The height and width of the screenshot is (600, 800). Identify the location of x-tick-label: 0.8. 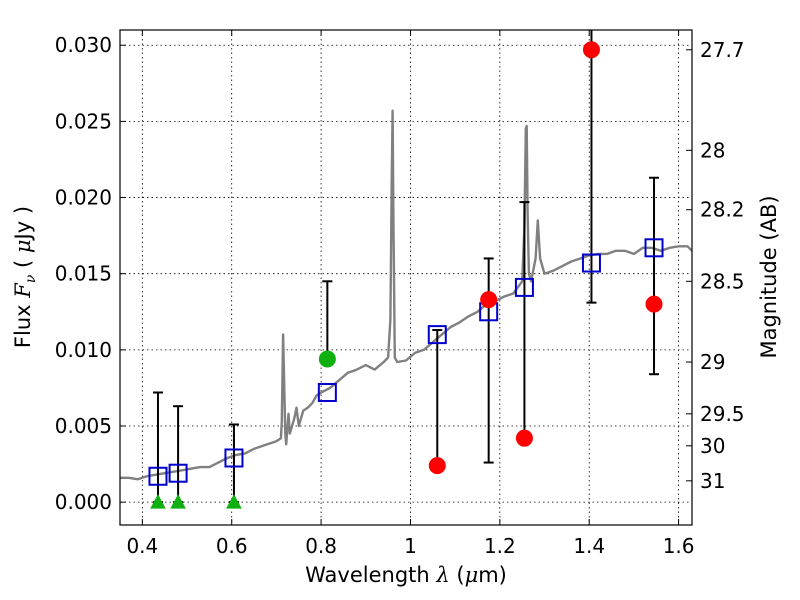
(321, 546).